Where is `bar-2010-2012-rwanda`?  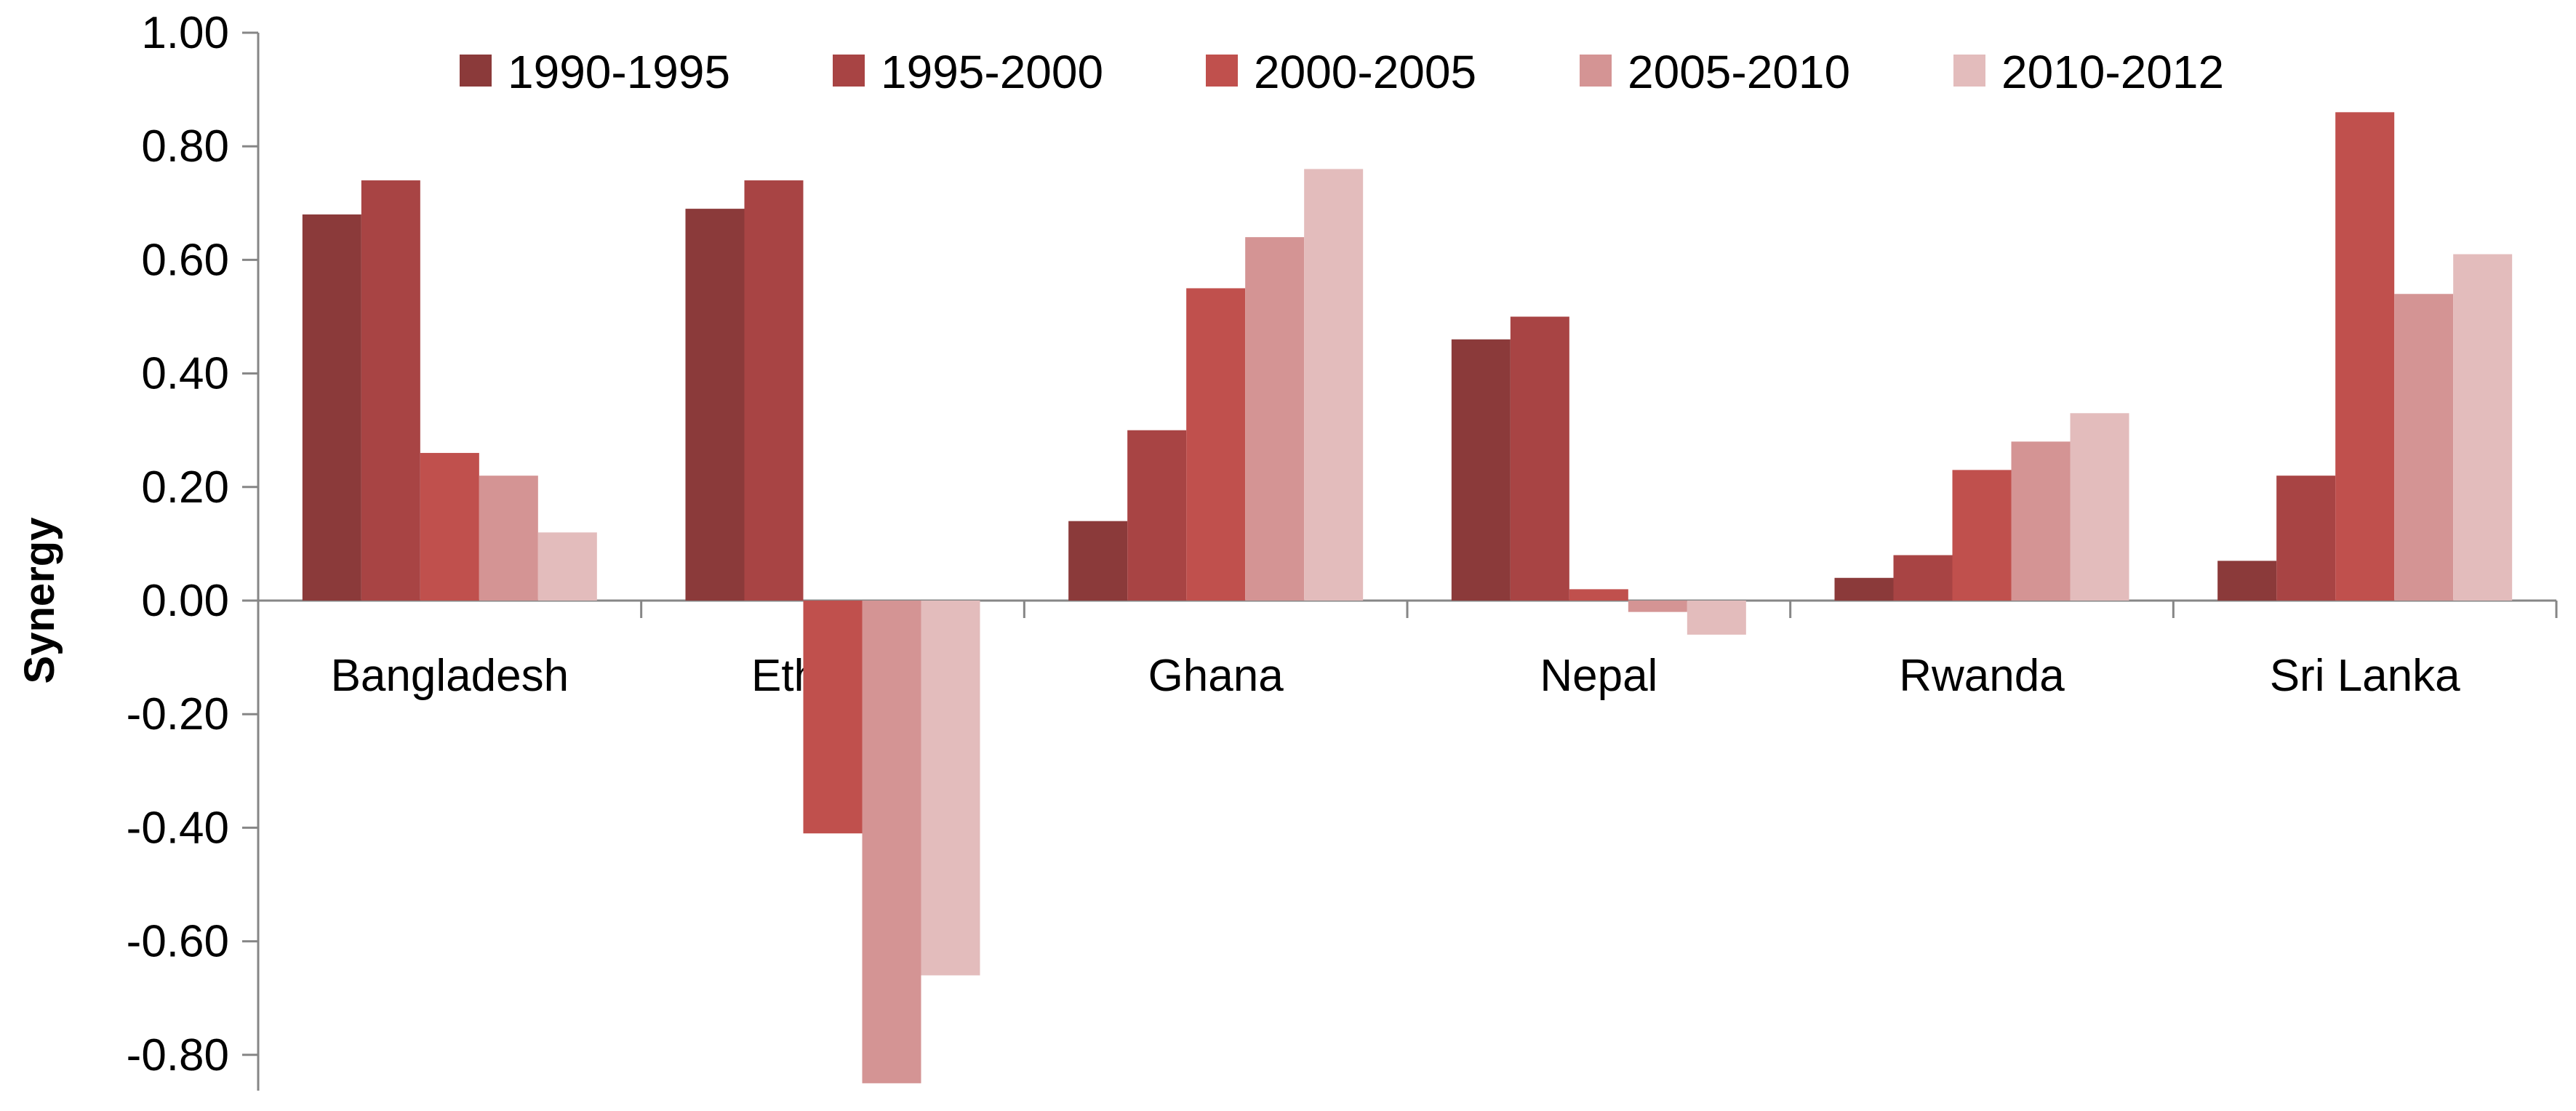 bar-2010-2012-rwanda is located at coordinates (2099, 507).